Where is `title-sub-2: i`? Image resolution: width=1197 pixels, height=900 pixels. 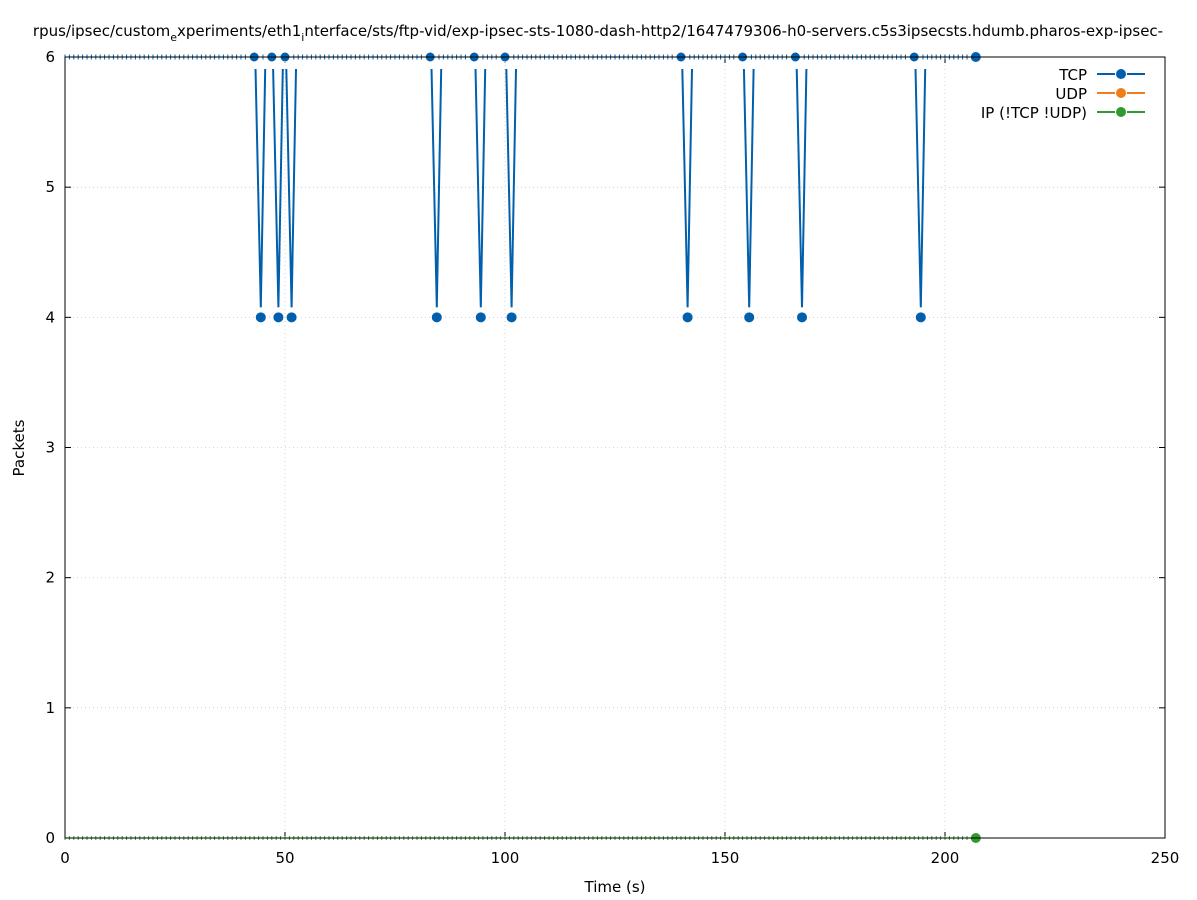 title-sub-2: i is located at coordinates (302, 37).